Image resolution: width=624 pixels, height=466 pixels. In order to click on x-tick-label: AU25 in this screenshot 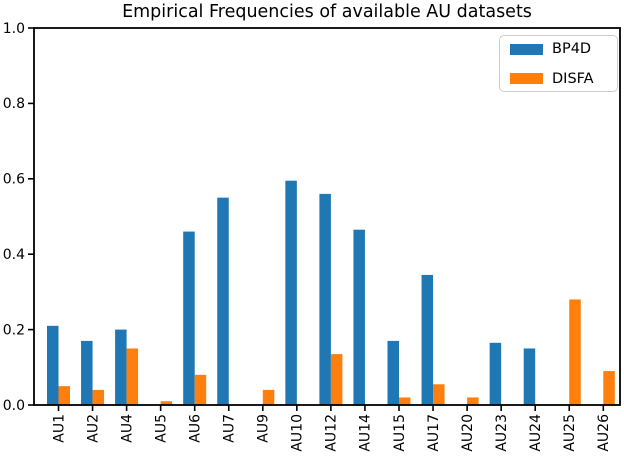, I will do `click(570, 433)`.